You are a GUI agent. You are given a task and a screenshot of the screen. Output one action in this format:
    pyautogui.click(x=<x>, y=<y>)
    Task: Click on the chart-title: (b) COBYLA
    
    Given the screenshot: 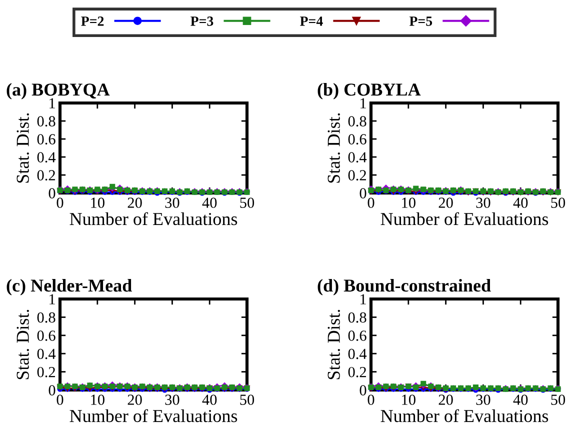 What is the action you would take?
    pyautogui.click(x=369, y=91)
    